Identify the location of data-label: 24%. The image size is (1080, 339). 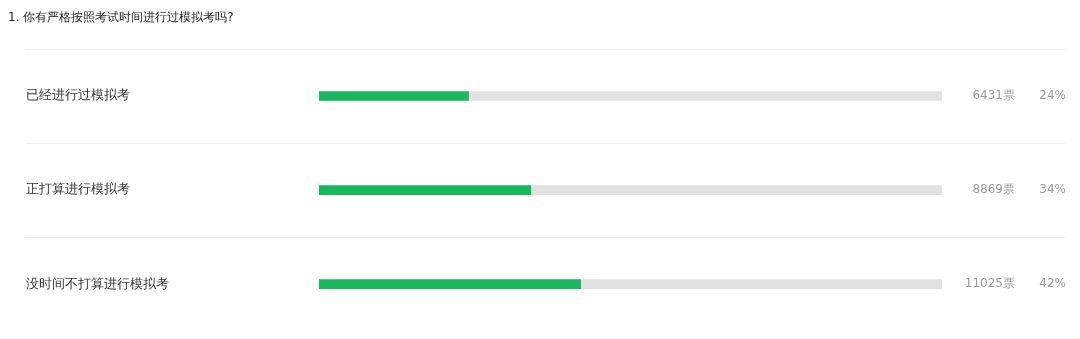
(1052, 95).